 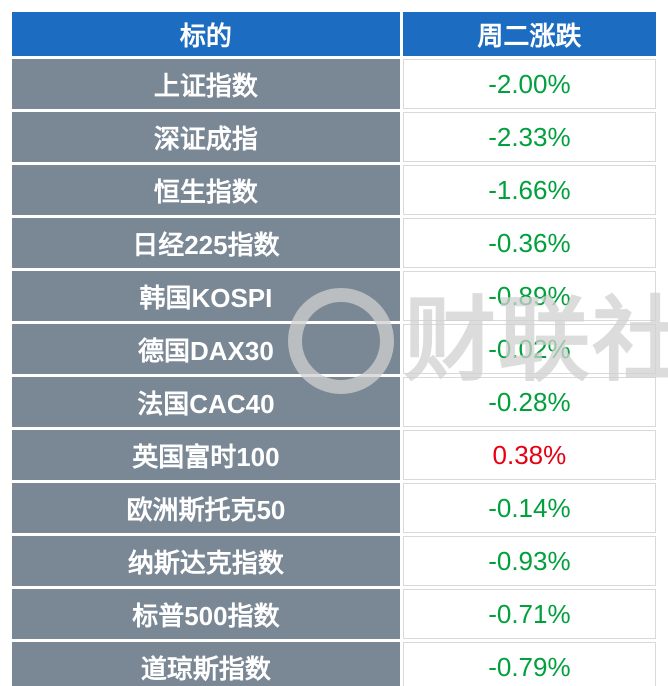 What do you see at coordinates (529, 296) in the screenshot?
I see `change-cell: -0.89%` at bounding box center [529, 296].